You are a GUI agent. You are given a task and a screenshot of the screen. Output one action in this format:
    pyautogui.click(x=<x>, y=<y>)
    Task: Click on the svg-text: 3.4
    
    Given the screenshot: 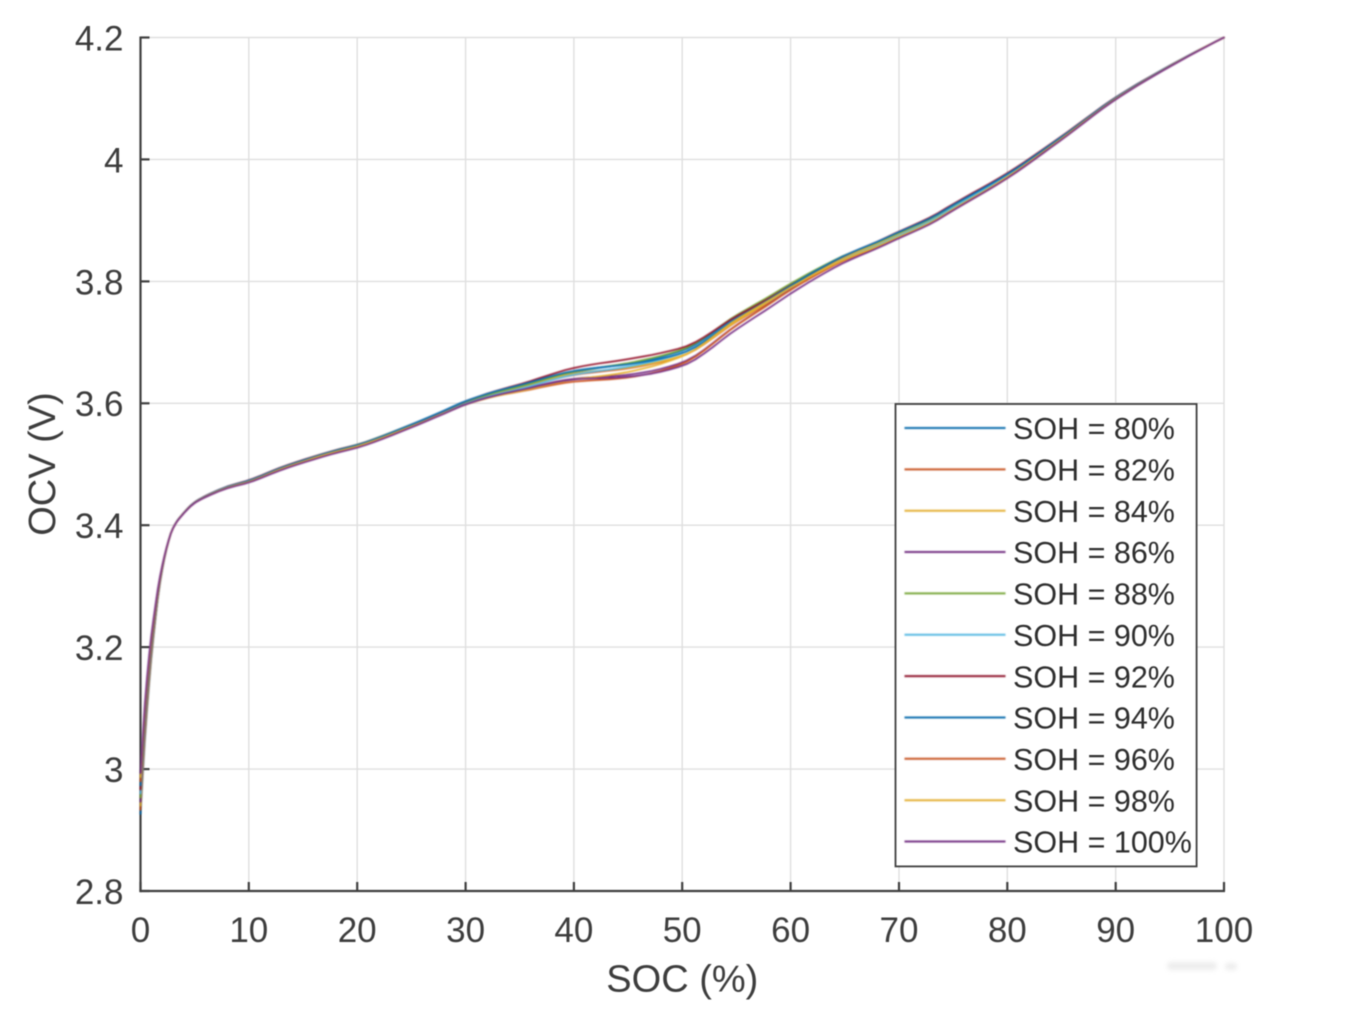 What is the action you would take?
    pyautogui.click(x=99, y=526)
    